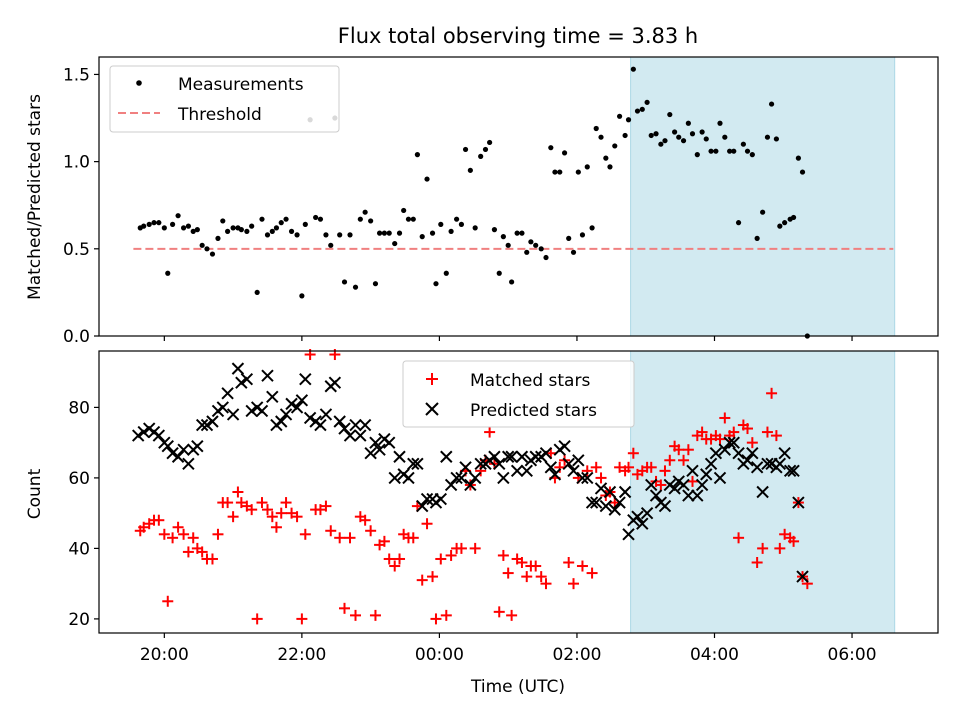 This screenshot has height=720, width=960. I want to click on bottom-x-tick-label: 02:00, so click(576, 655).